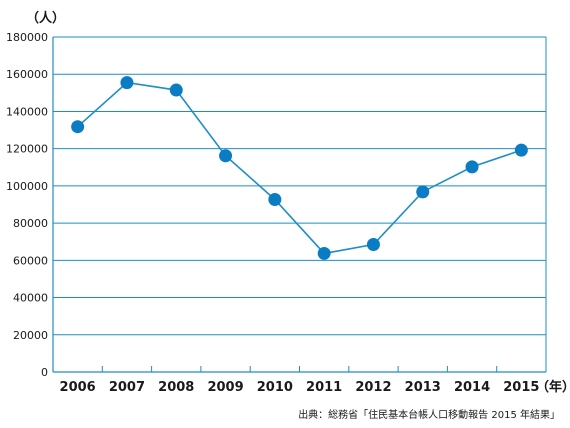  I want to click on x-tick-label: 2007, so click(127, 387).